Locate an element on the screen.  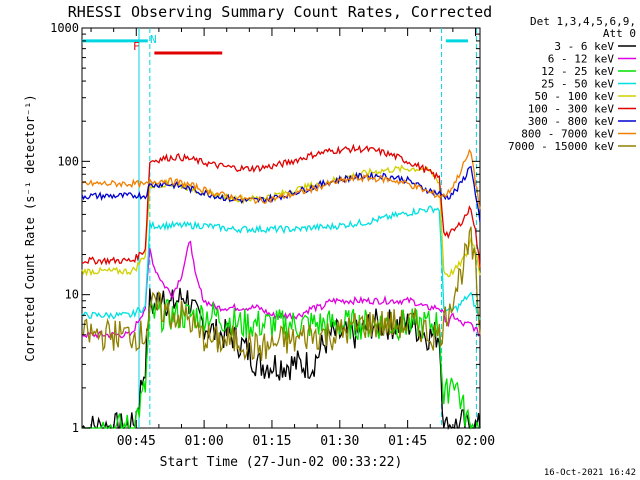
legend-label: 6 - 12 keV is located at coordinates (581, 59).